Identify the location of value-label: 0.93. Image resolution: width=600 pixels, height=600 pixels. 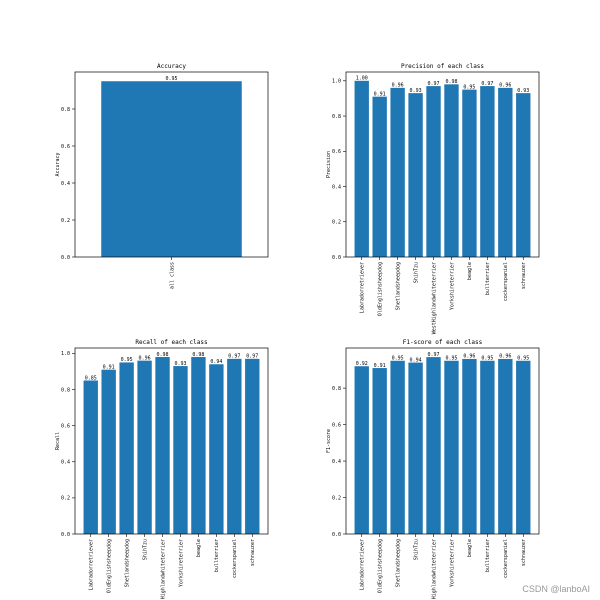
(523, 91).